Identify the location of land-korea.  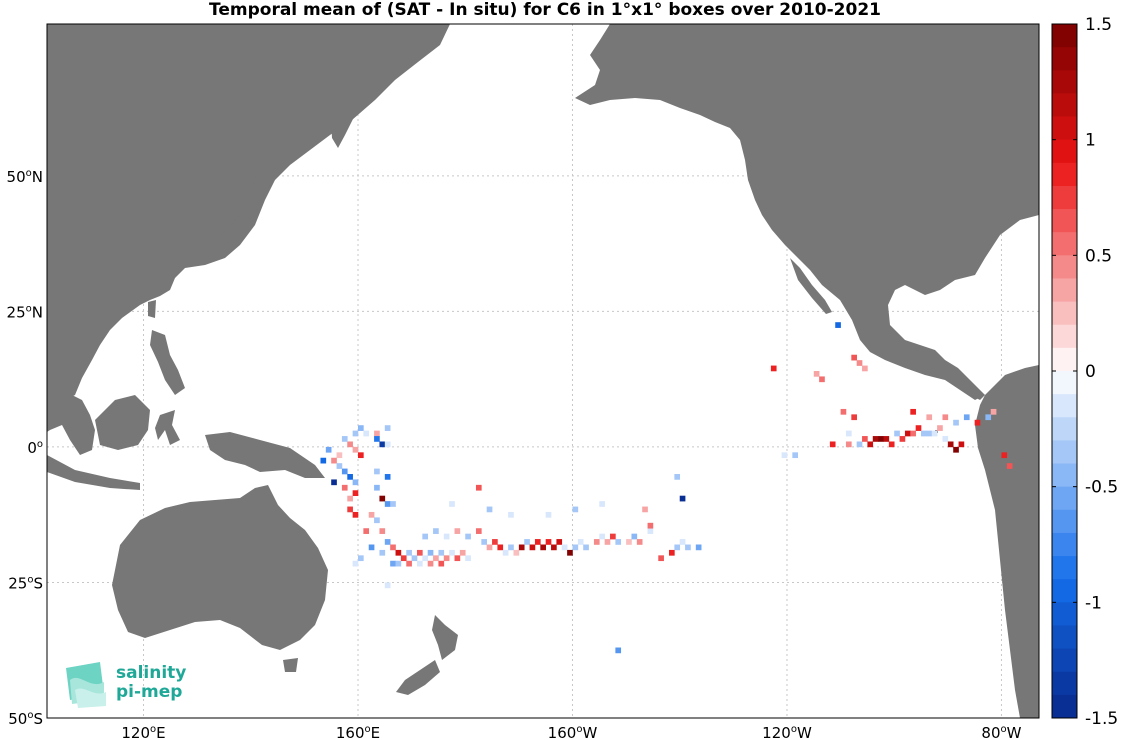
(209, 232).